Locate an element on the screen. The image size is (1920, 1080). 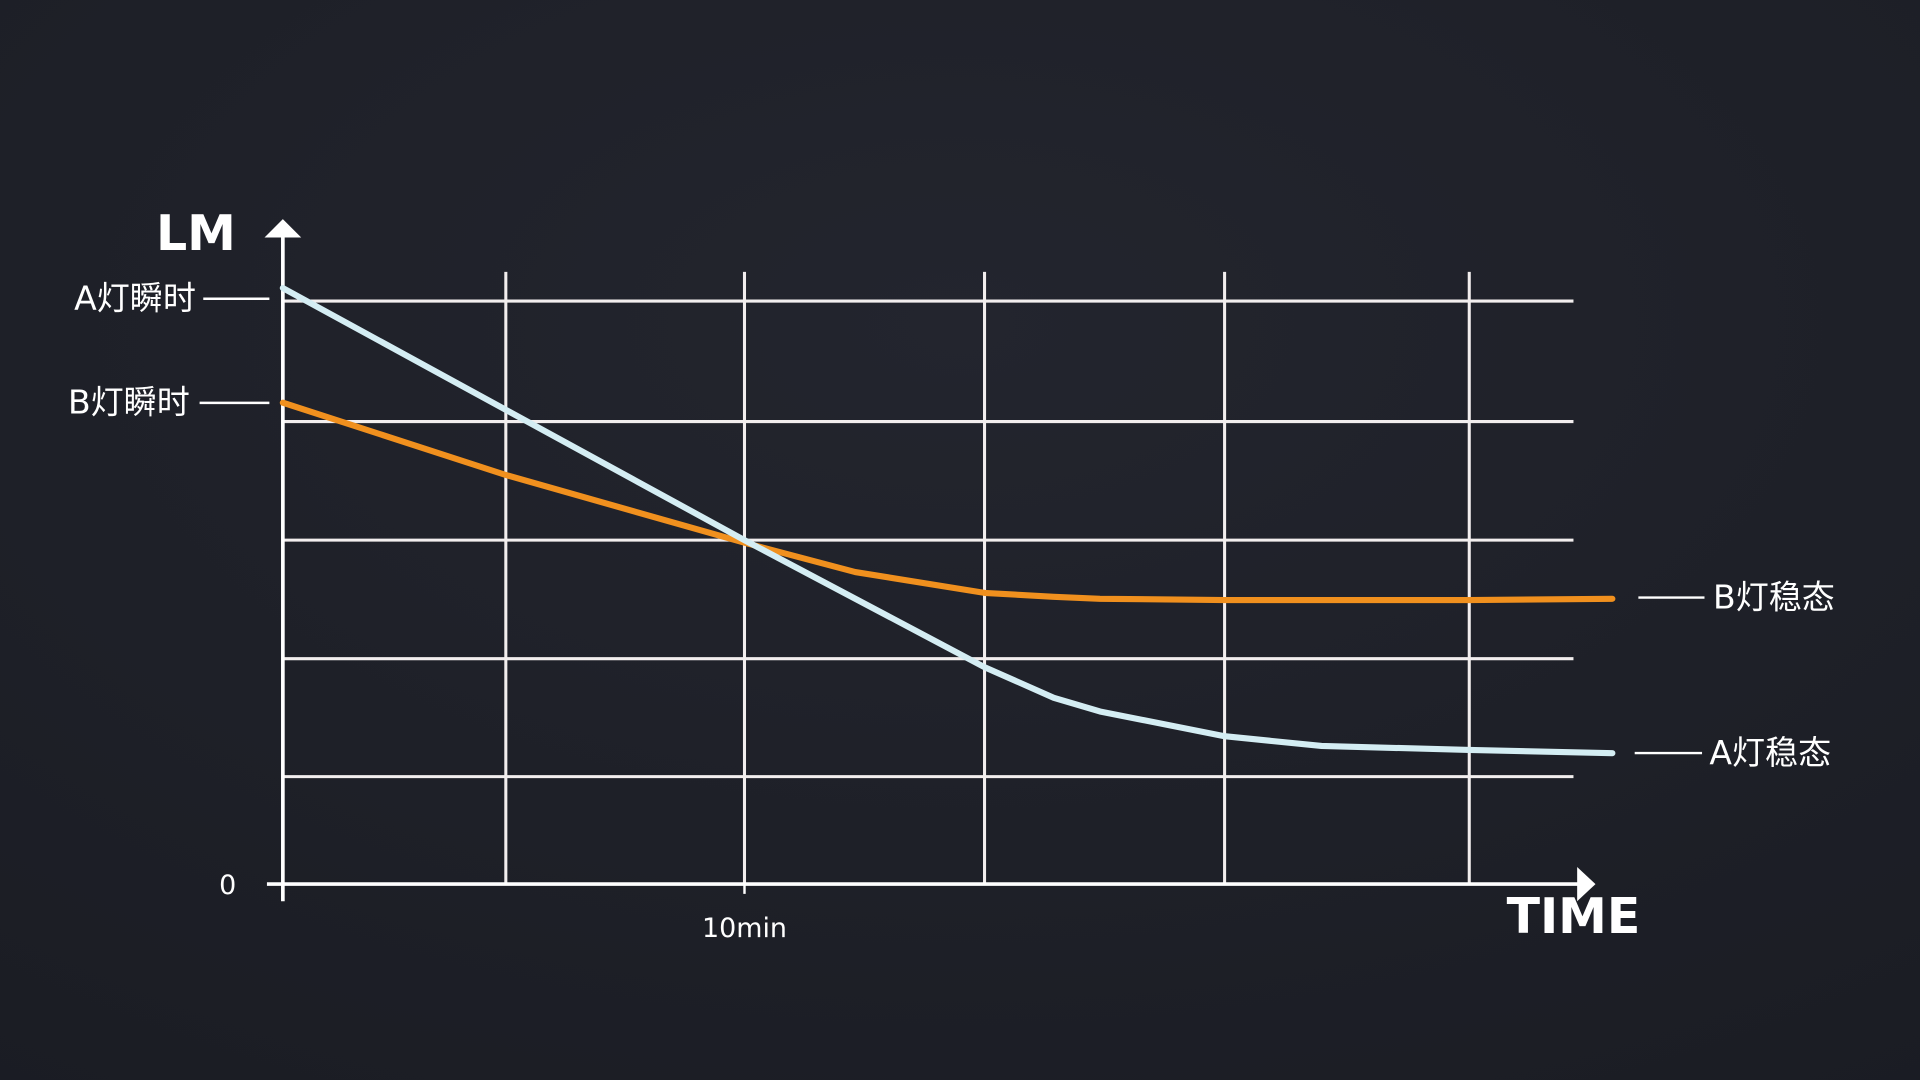
annotation: A灯稳态 is located at coordinates (1770, 752).